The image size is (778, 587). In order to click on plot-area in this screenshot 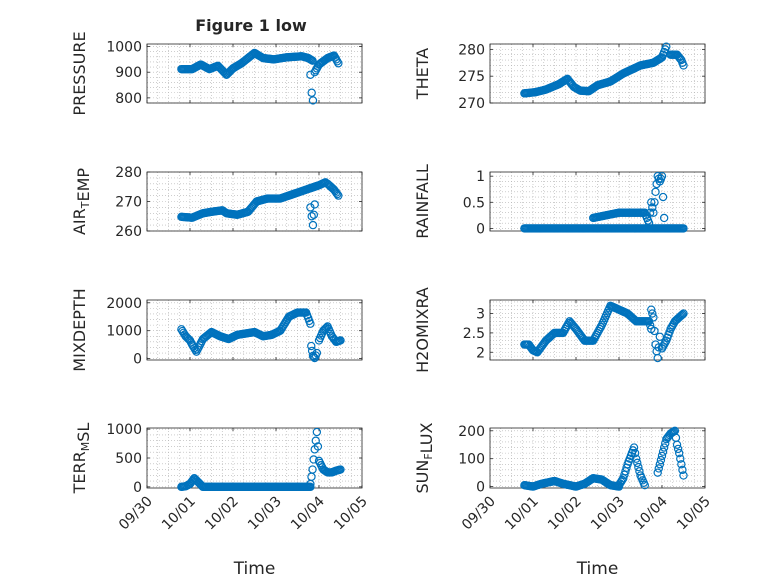, I will do `click(597, 201)`.